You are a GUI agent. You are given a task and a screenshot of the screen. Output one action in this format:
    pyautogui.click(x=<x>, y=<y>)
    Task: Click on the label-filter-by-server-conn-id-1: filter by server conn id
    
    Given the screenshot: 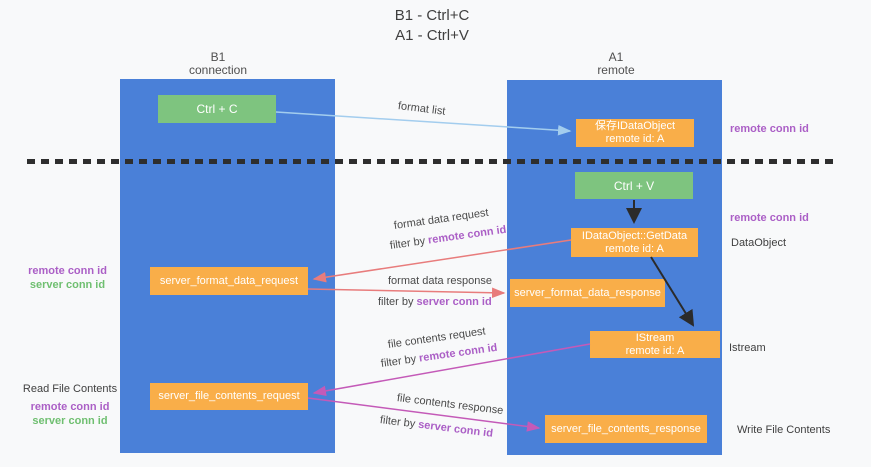 What is the action you would take?
    pyautogui.click(x=435, y=302)
    